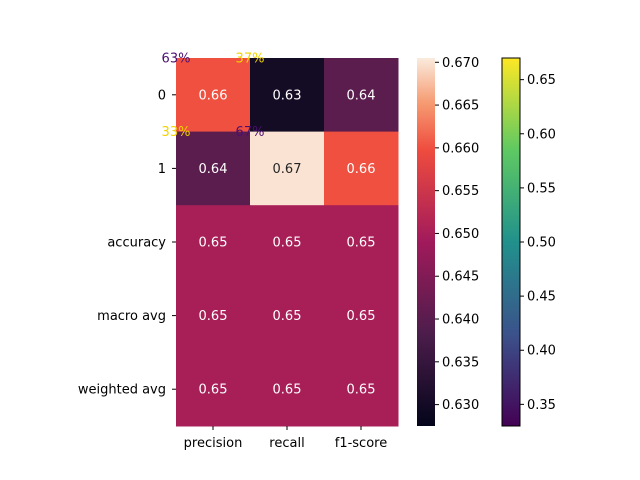  I want to click on colorbar-tick-label: 0.660, so click(460, 148).